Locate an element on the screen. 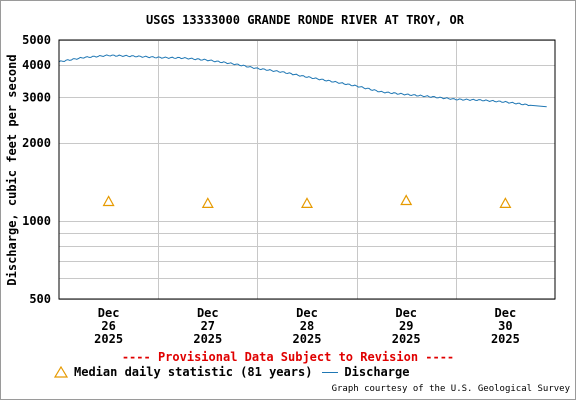  legend-discharge-label: Discharge is located at coordinates (377, 372).